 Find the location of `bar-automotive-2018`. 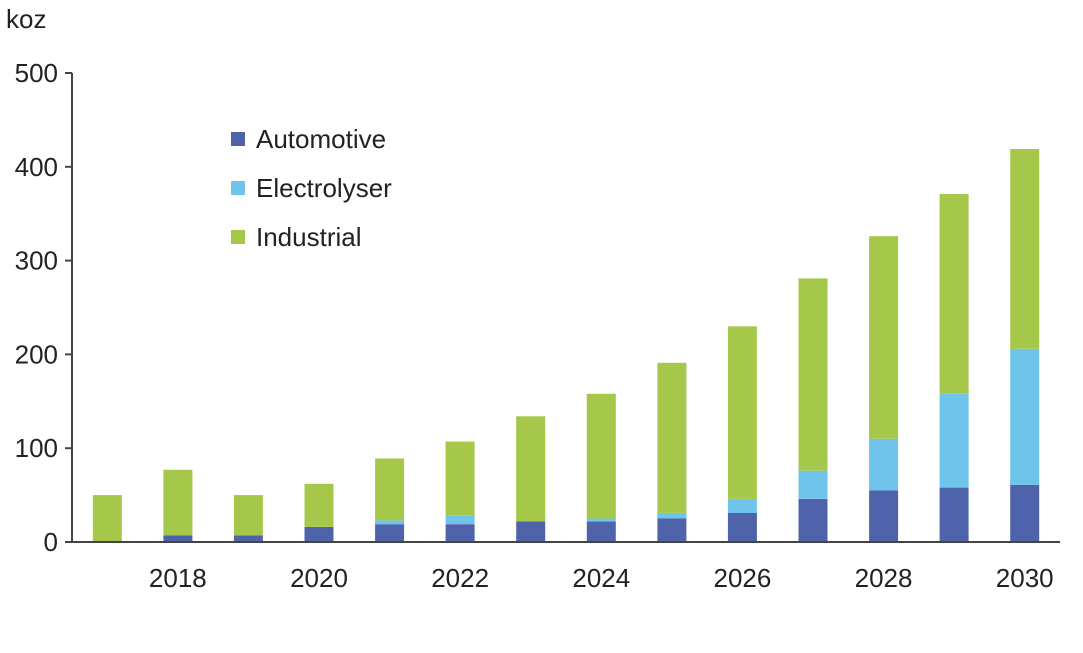

bar-automotive-2018 is located at coordinates (178, 538).